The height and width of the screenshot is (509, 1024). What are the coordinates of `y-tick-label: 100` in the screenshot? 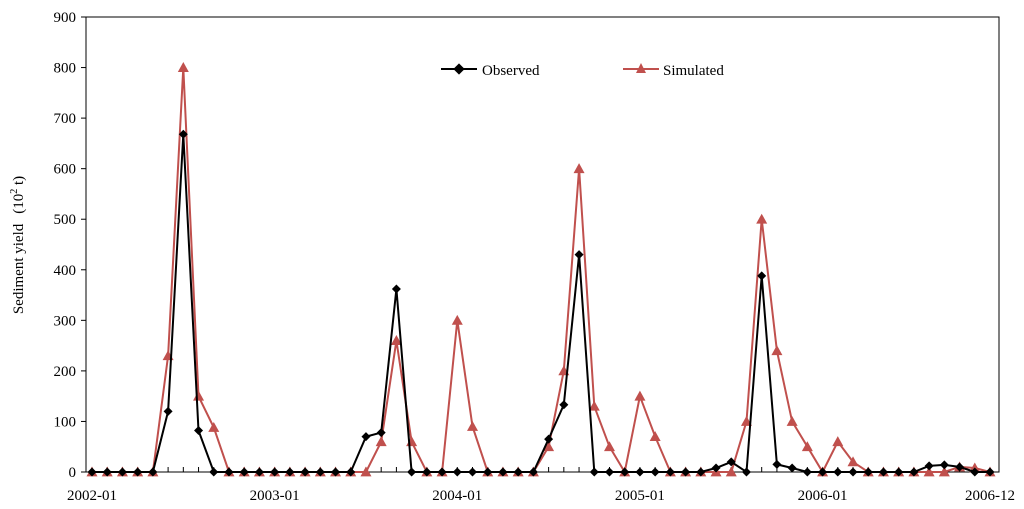 It's located at (65, 422).